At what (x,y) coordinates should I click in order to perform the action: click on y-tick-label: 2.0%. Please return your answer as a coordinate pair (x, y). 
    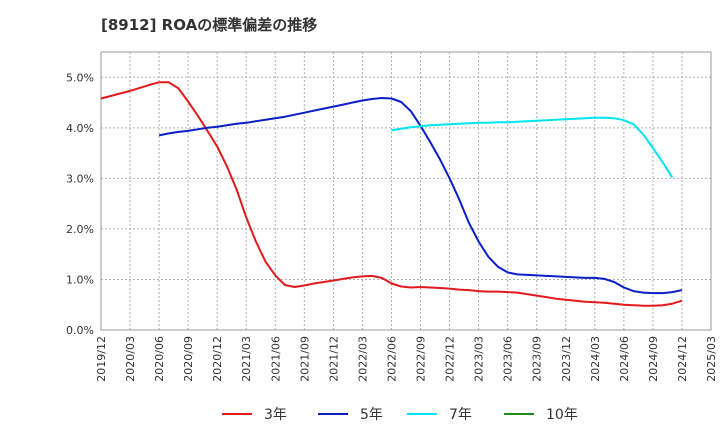
    Looking at the image, I should click on (80, 229).